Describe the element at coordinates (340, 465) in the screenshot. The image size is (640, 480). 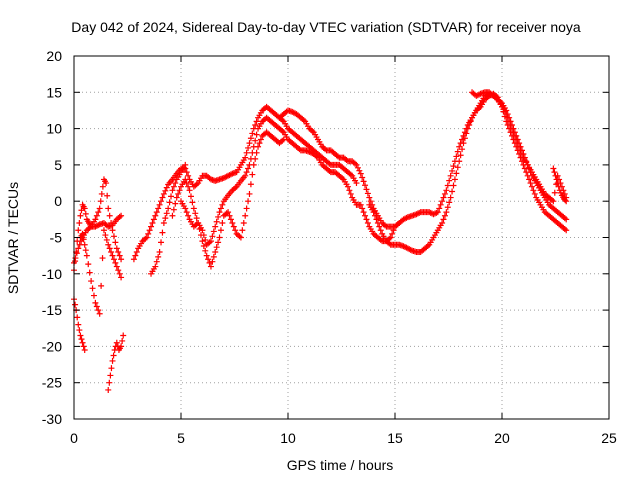
I see `x-axis-label: GPS time / hours` at that location.